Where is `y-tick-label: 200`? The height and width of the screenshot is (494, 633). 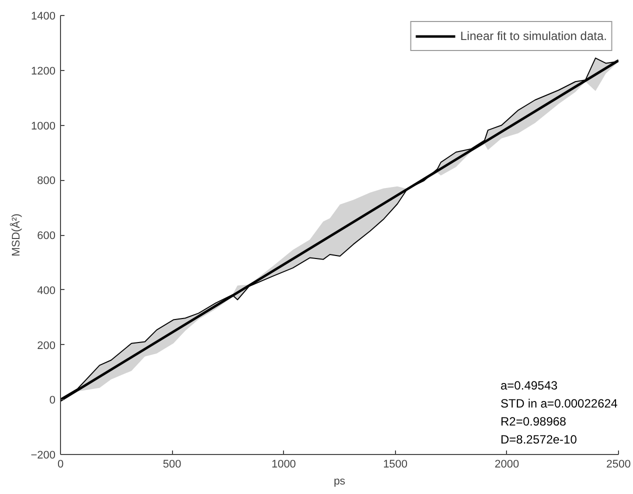 y-tick-label: 200 is located at coordinates (46, 346).